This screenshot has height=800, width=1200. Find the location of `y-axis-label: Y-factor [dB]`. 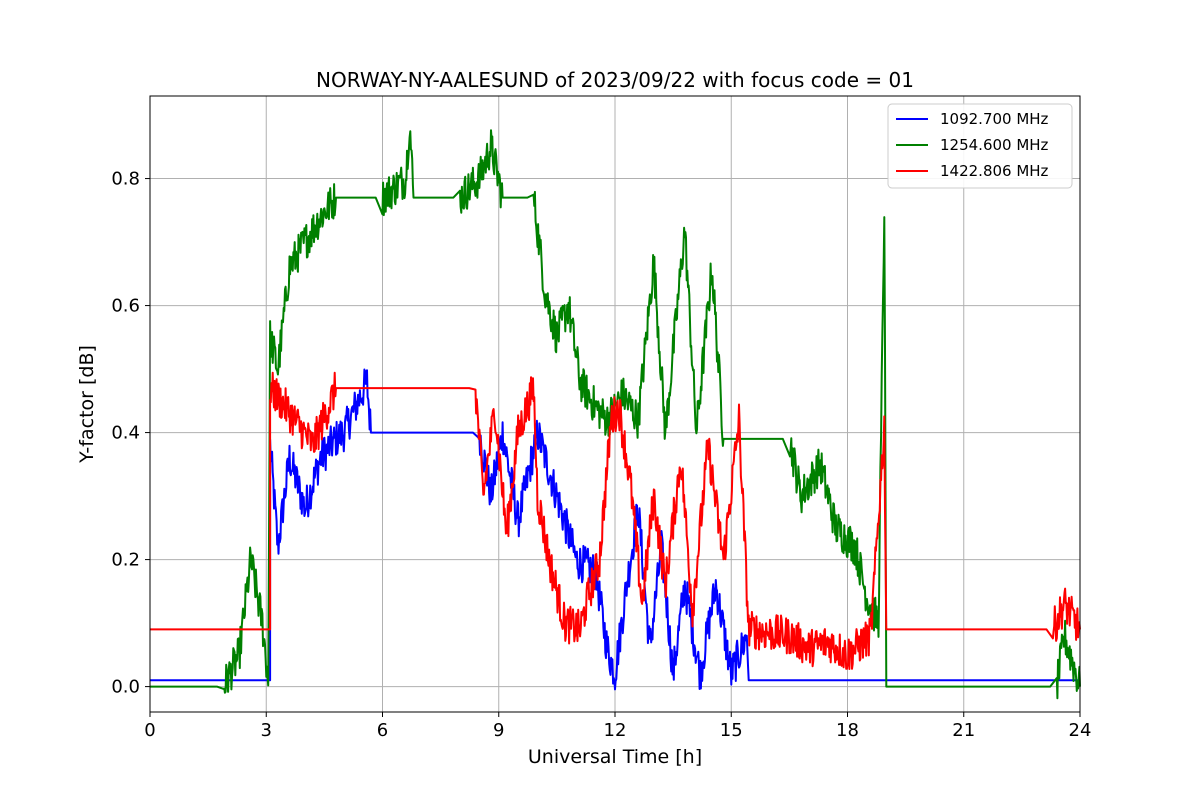

y-axis-label: Y-factor [dB] is located at coordinates (87, 404).